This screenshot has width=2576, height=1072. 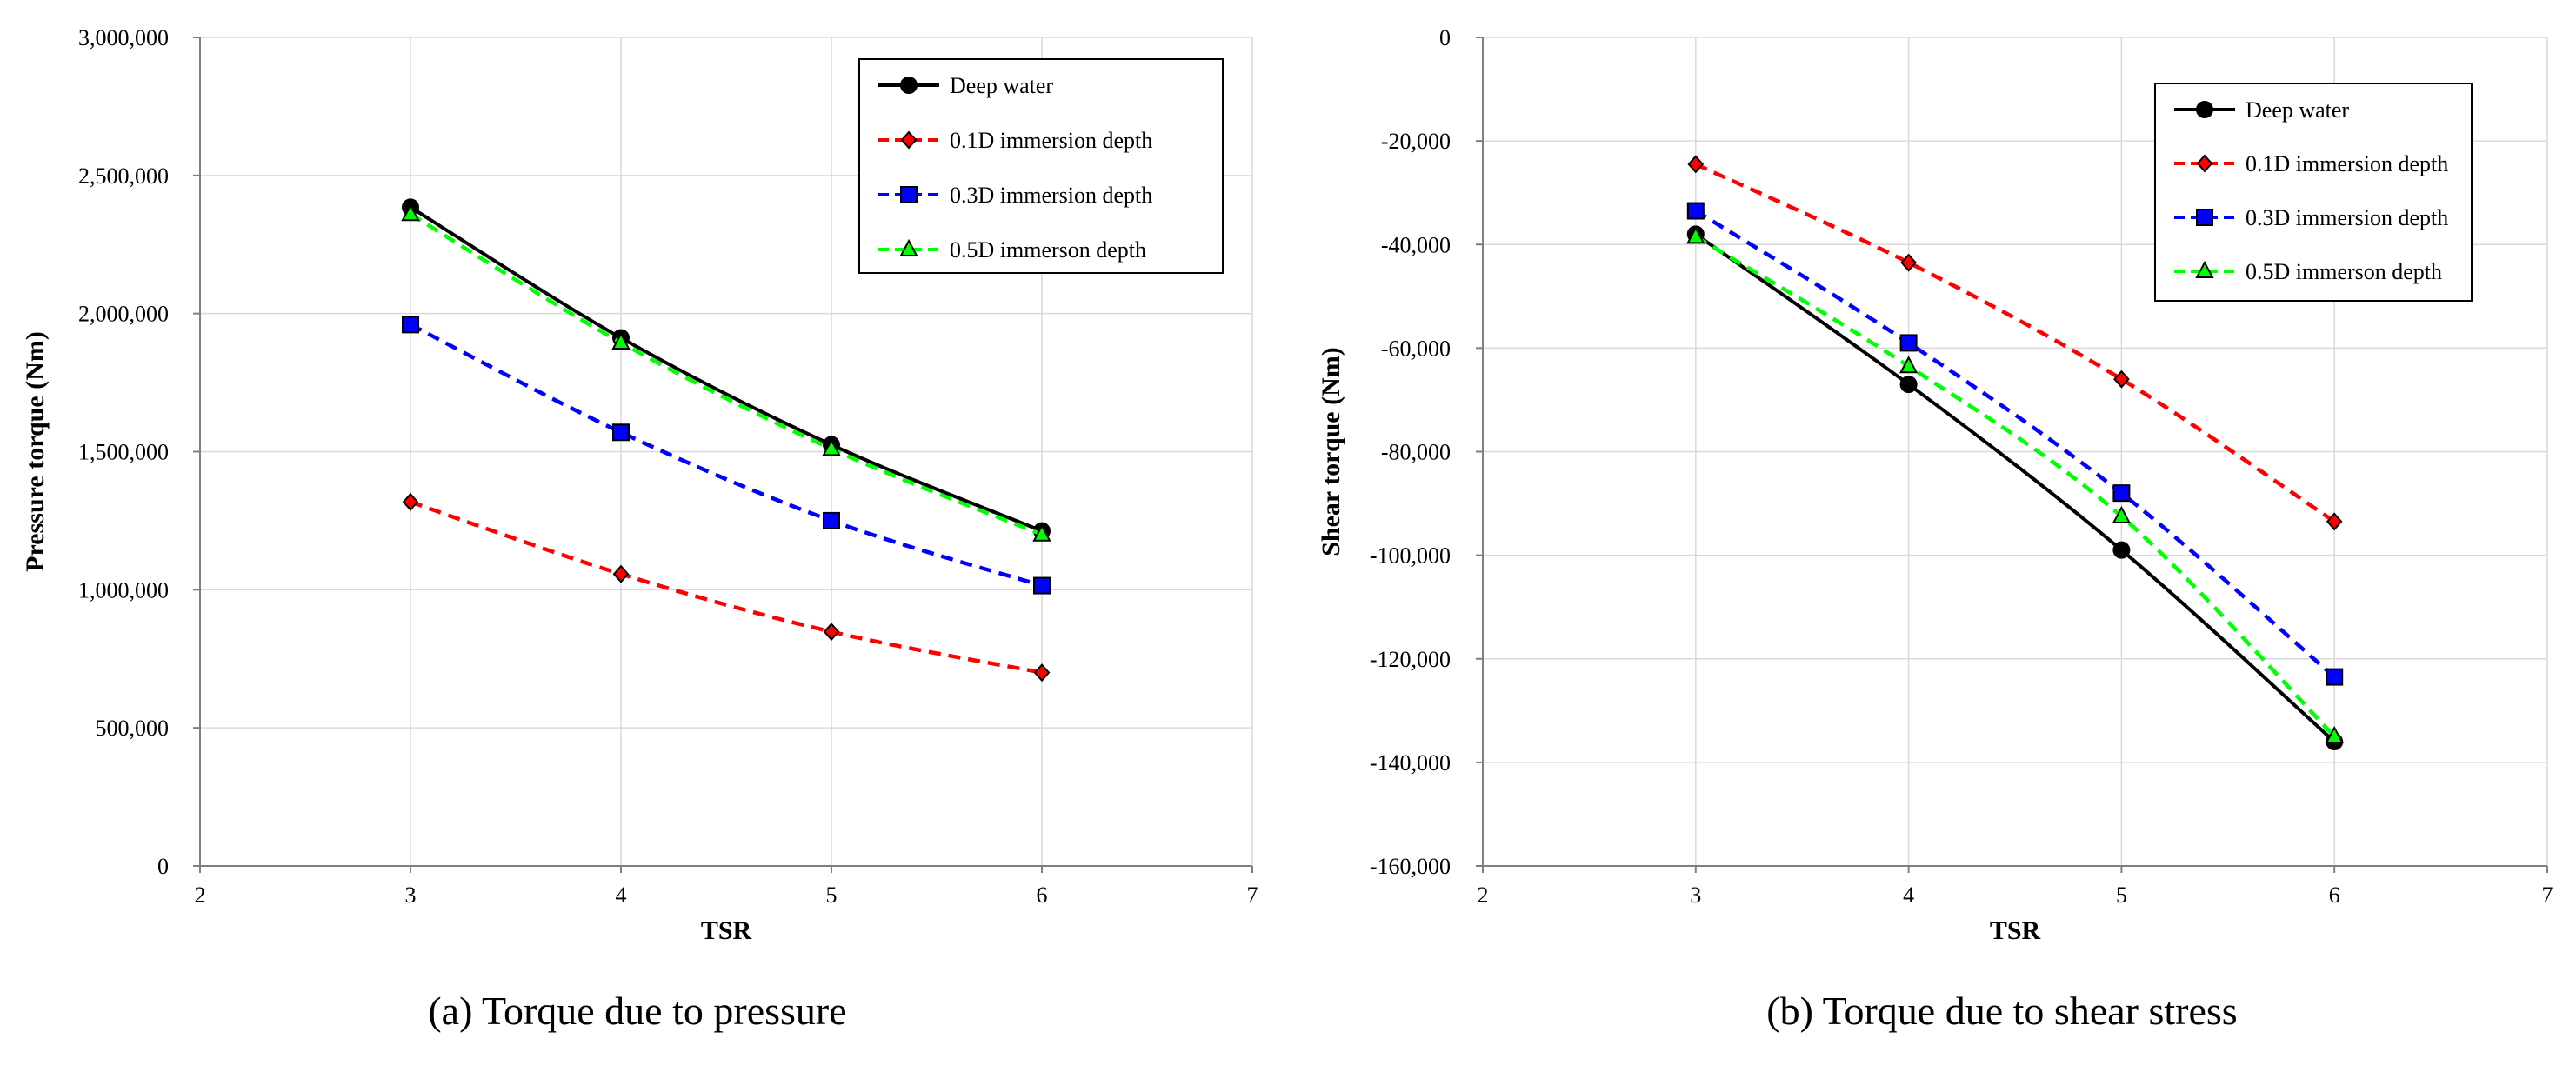 I want to click on y-tick-label: -160,000, so click(x=1411, y=866).